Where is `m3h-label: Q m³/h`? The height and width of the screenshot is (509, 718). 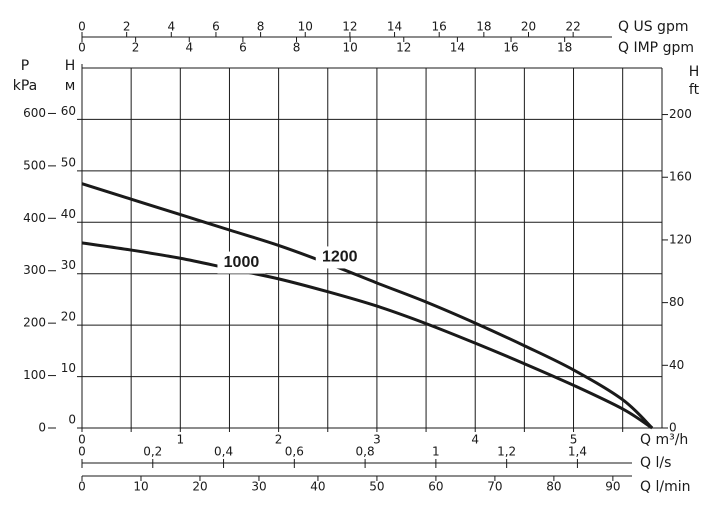 m3h-label: Q m³/h is located at coordinates (664, 440).